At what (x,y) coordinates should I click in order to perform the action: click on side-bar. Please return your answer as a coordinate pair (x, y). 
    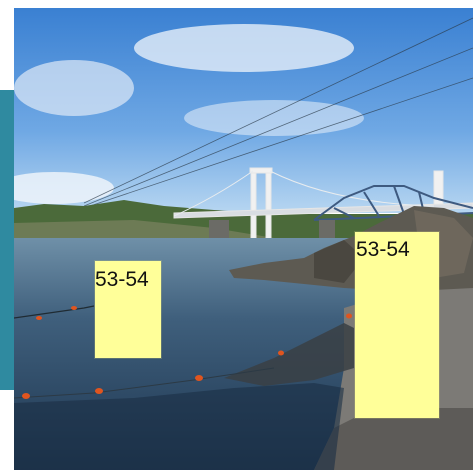
    Looking at the image, I should click on (7, 240).